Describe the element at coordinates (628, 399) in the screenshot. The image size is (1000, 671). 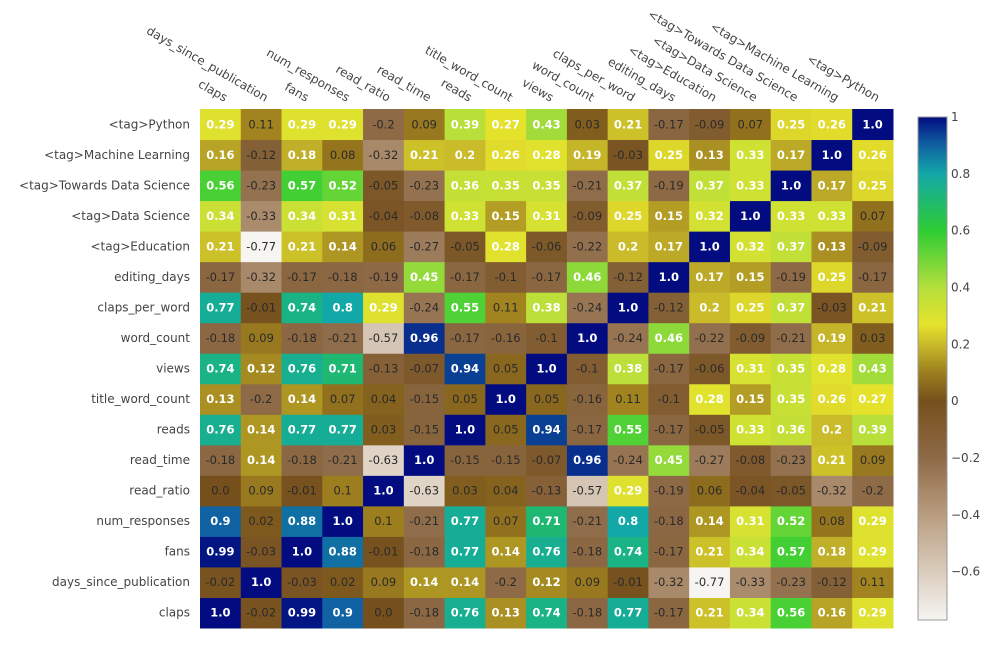
I see `cell-value-label: 0.11` at that location.